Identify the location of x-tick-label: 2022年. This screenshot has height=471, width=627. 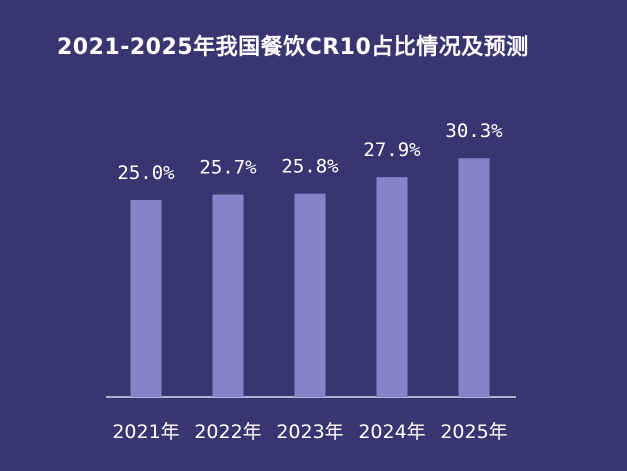
(227, 432).